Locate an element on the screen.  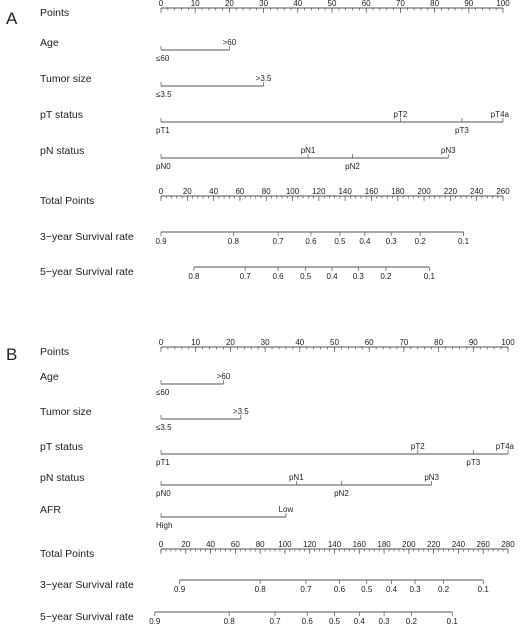
category-label-pn3: pN3 is located at coordinates (448, 150).